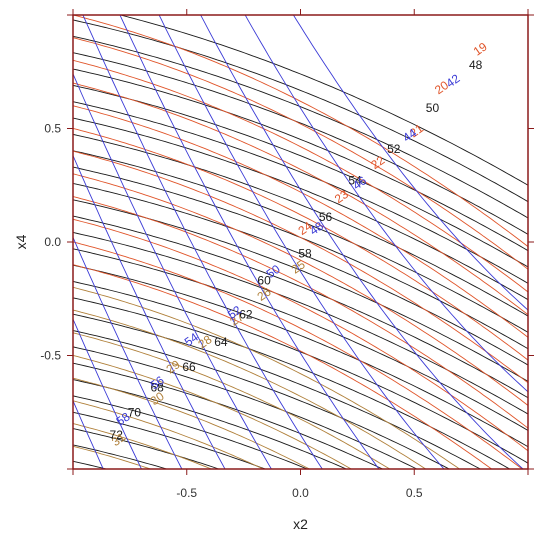 This screenshot has width=550, height=542. I want to click on x-tick-label: -0.5, so click(186, 493).